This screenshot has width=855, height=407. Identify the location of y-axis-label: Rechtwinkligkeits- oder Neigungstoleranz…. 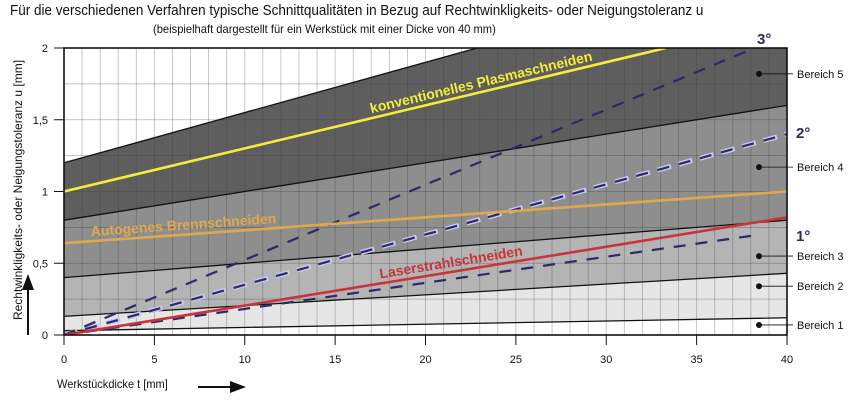
(18, 190).